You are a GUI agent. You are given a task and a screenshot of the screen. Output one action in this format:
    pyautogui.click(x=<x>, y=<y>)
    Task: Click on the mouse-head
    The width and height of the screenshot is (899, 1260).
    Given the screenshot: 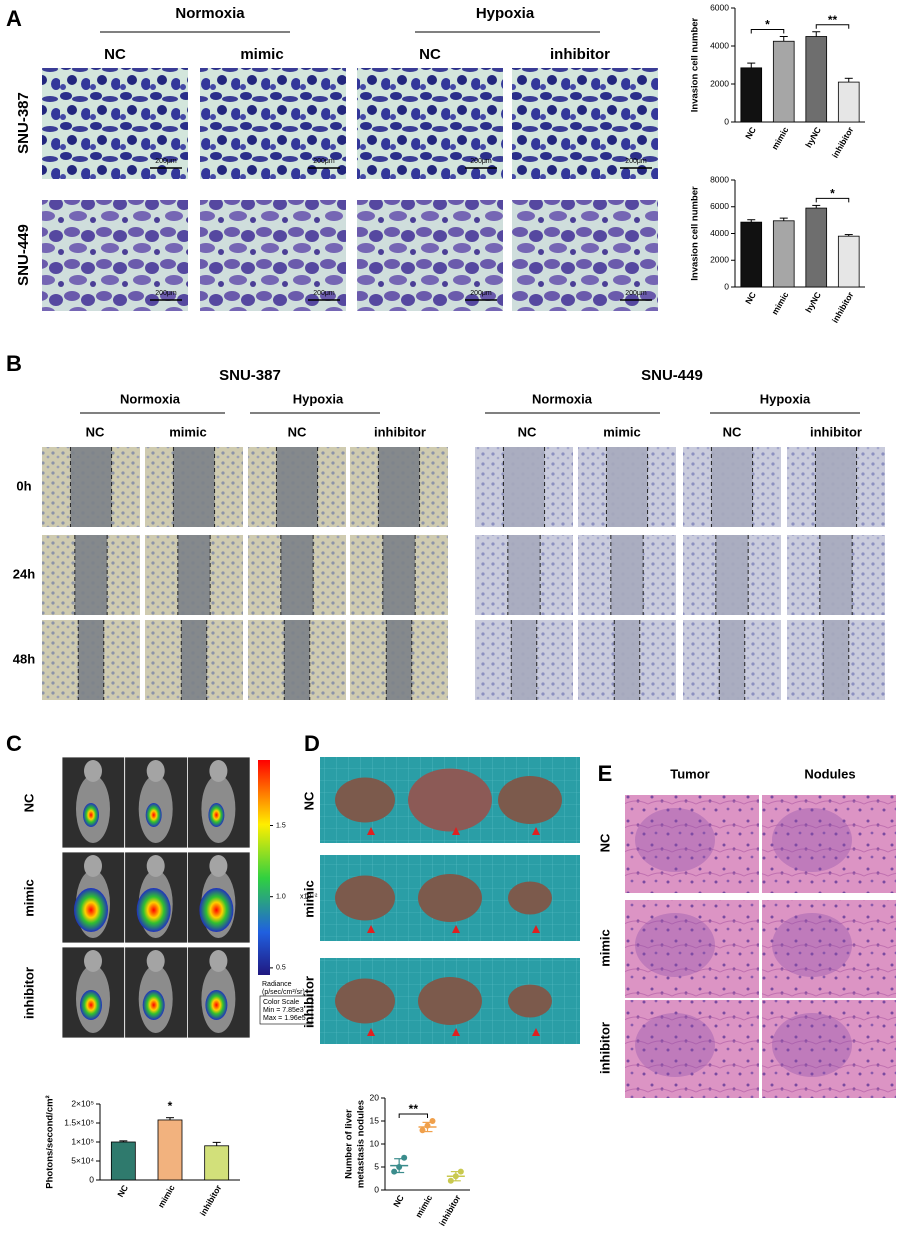 What is the action you would take?
    pyautogui.click(x=155, y=961)
    